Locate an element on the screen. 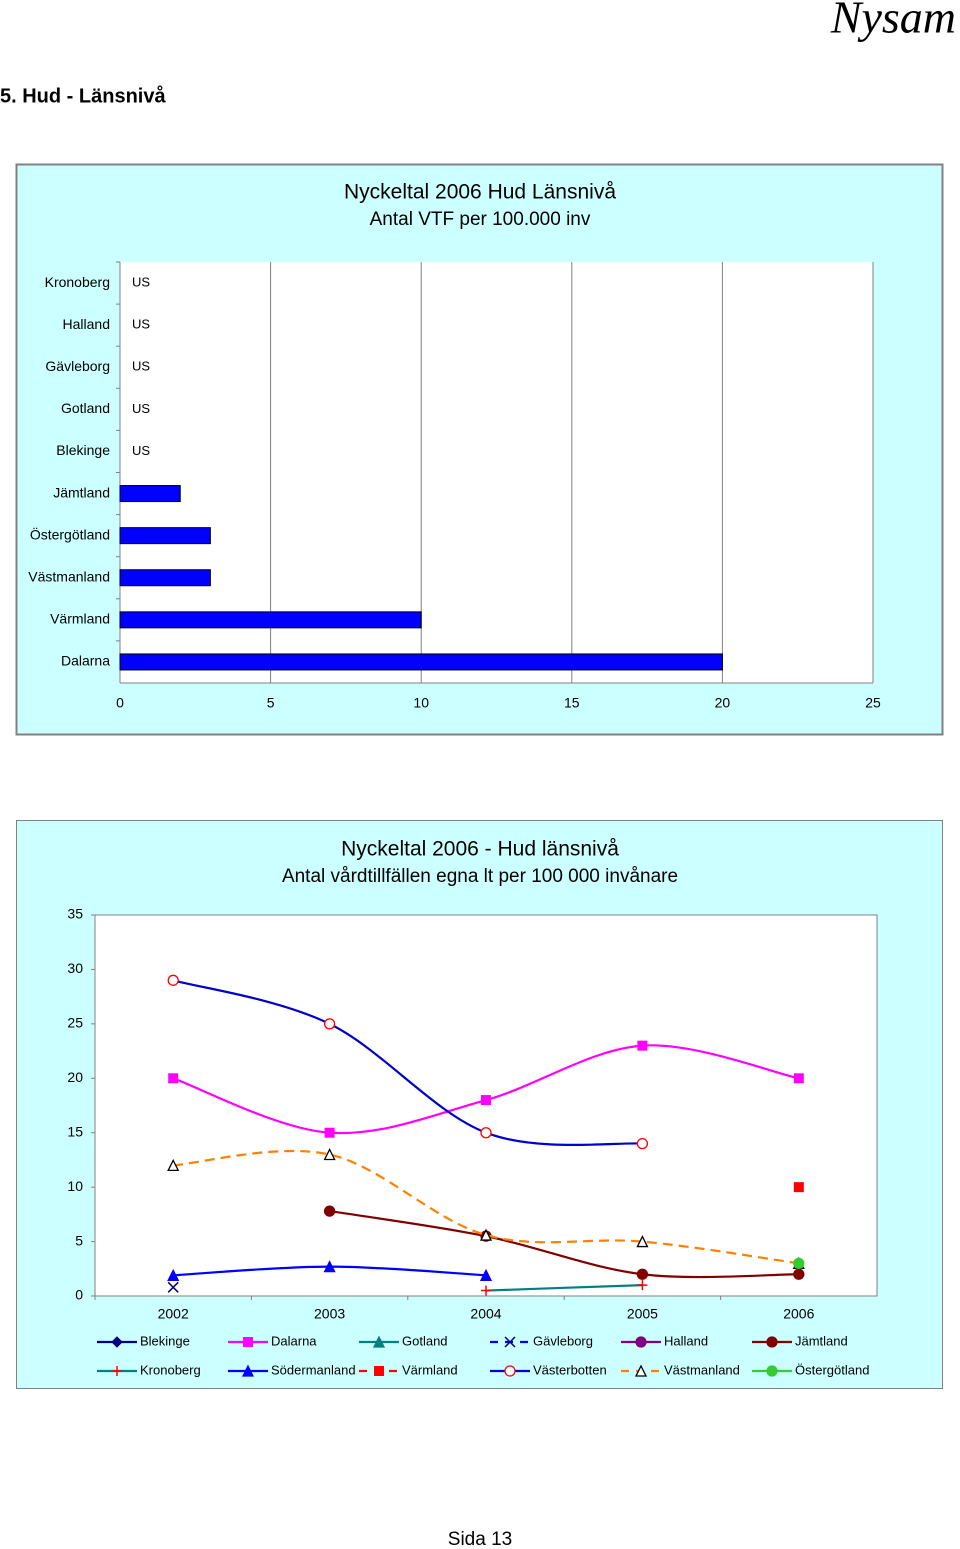  x-tick-label: 2004 is located at coordinates (485, 1314).